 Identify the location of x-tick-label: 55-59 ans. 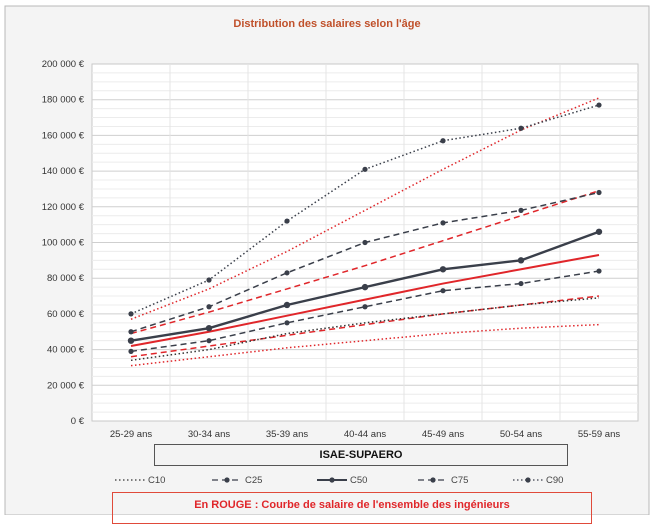
(599, 434).